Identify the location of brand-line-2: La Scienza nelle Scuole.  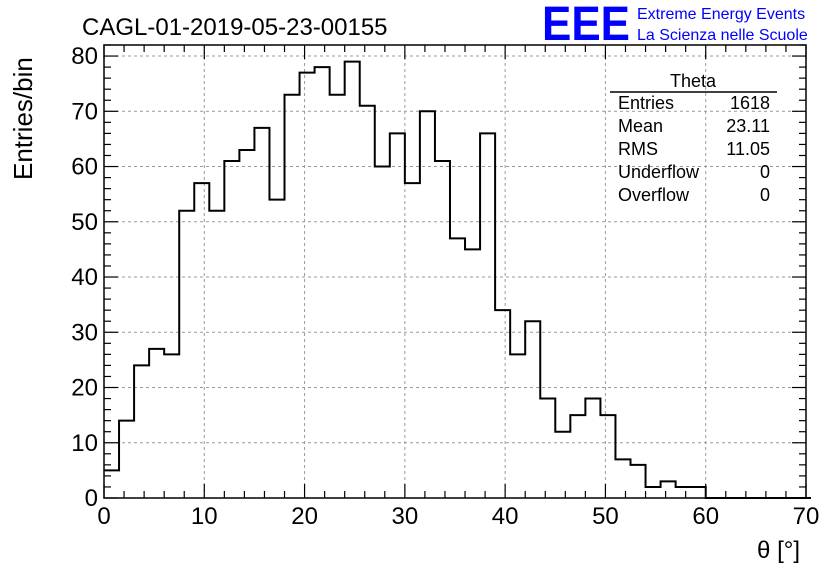
(722, 35).